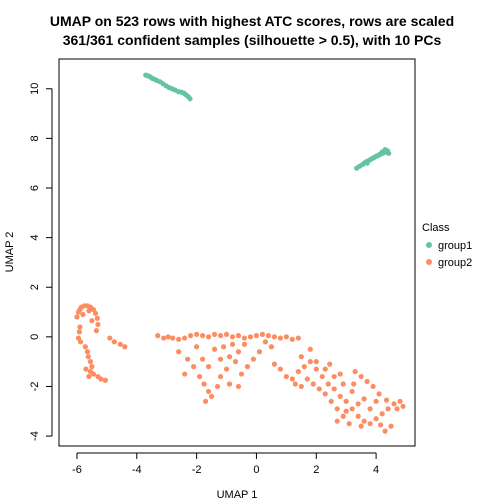  Describe the element at coordinates (35, 436) in the screenshot. I see `y-tick-label: -4` at that location.